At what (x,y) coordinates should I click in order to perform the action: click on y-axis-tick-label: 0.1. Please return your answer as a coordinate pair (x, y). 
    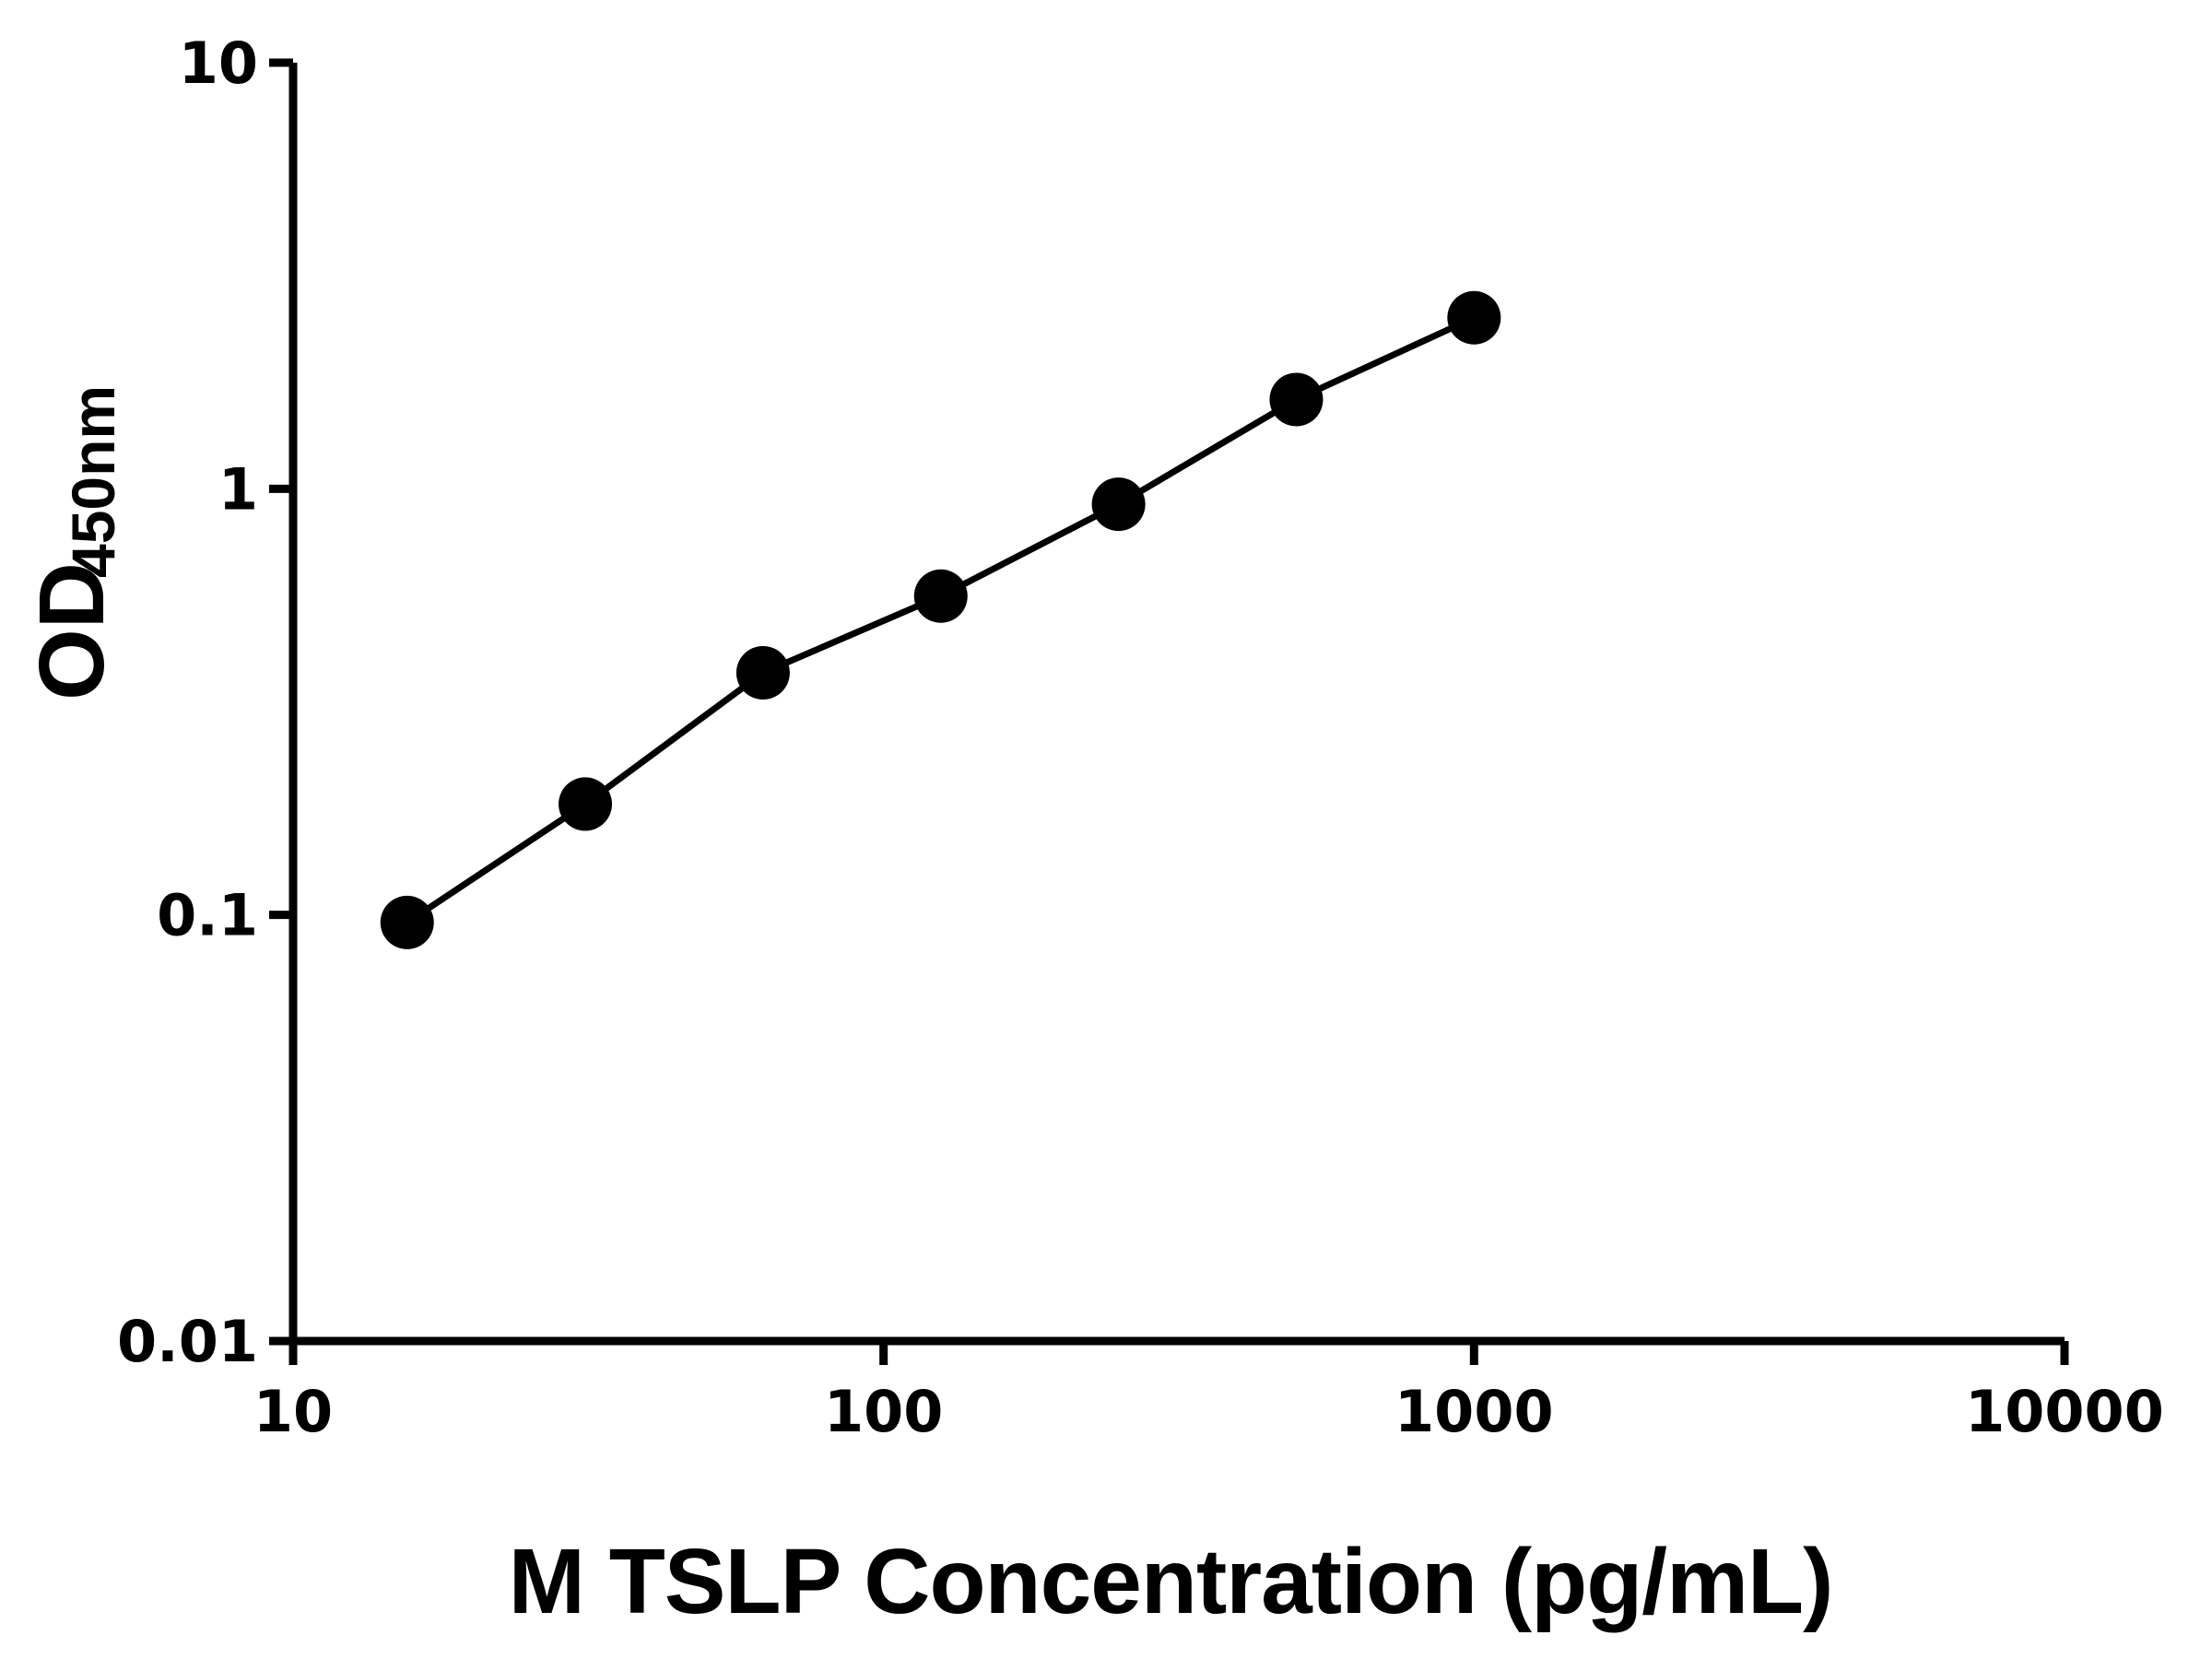
    Looking at the image, I should click on (207, 915).